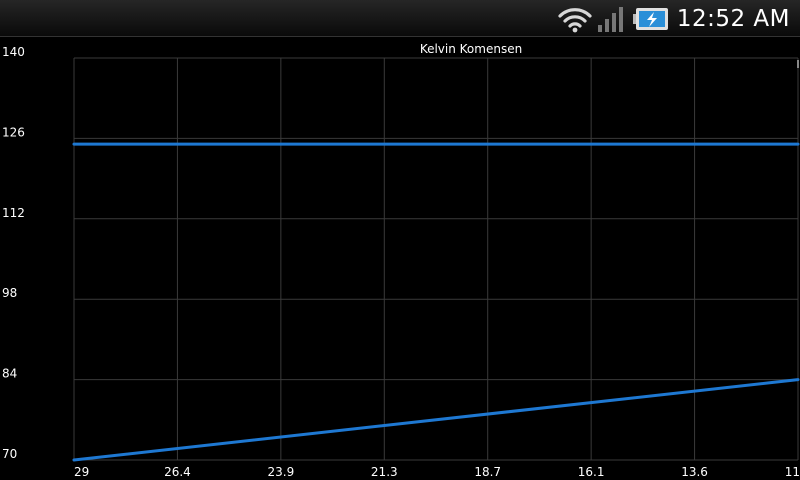  I want to click on y-tick-label: 140, so click(13, 52).